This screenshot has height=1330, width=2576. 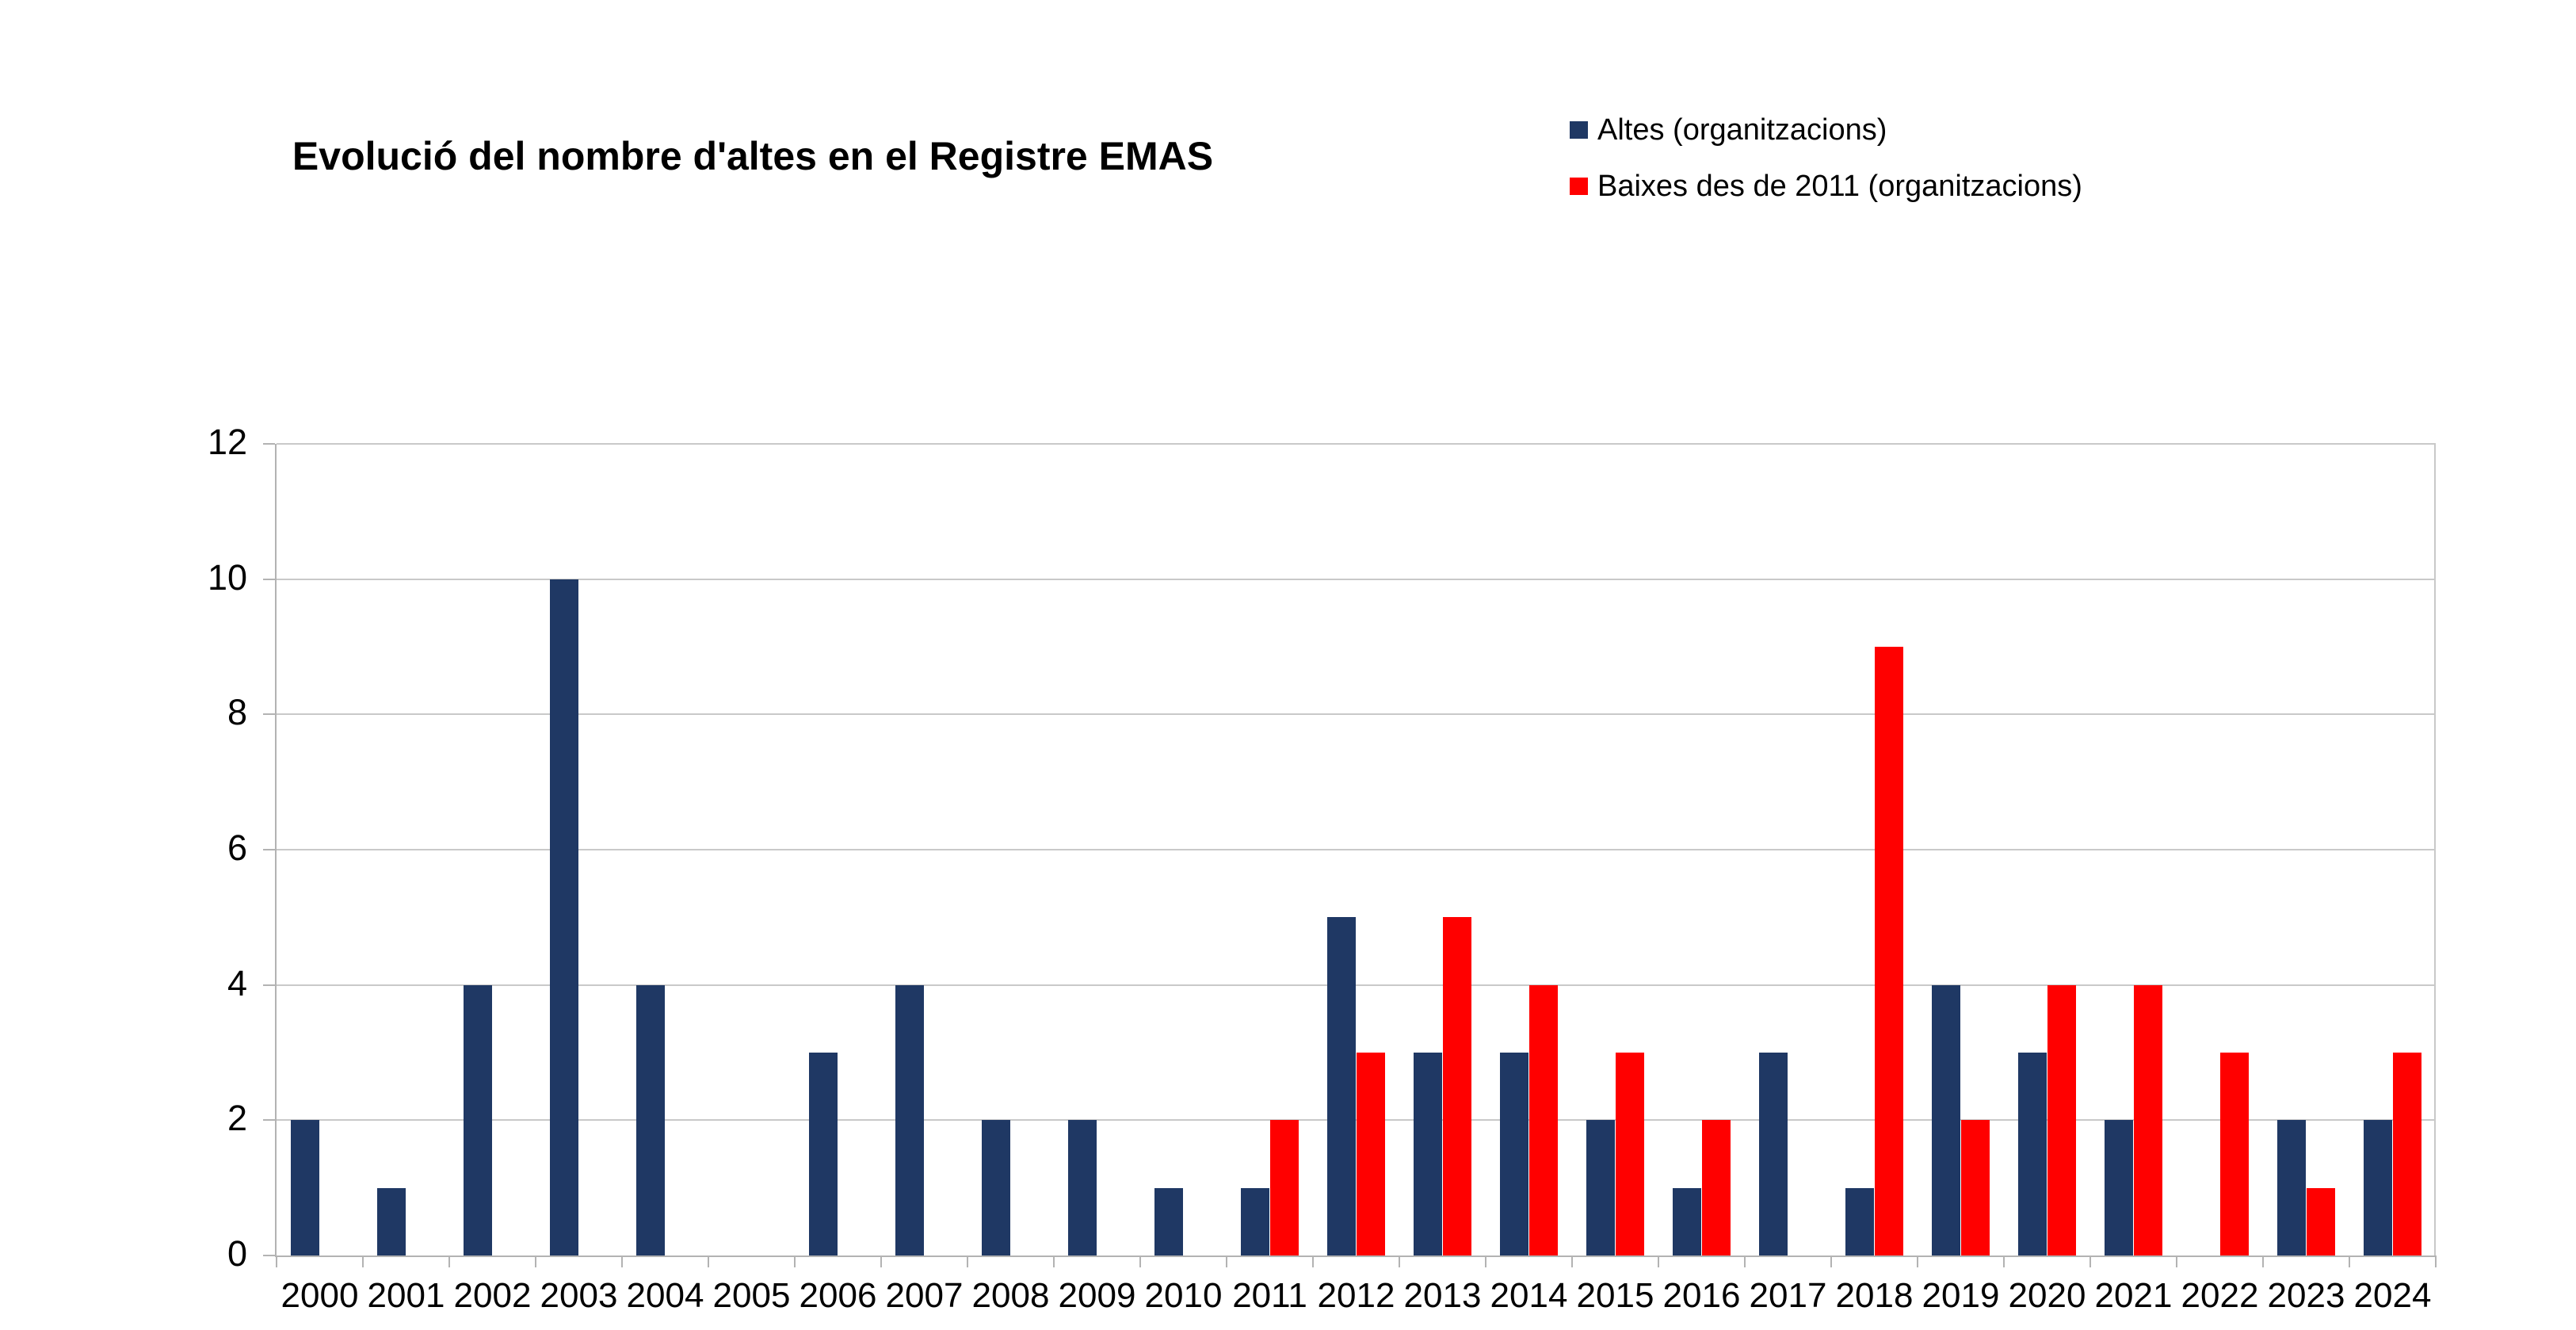 I want to click on x-axis-label-2023: 2023, so click(x=2306, y=1296).